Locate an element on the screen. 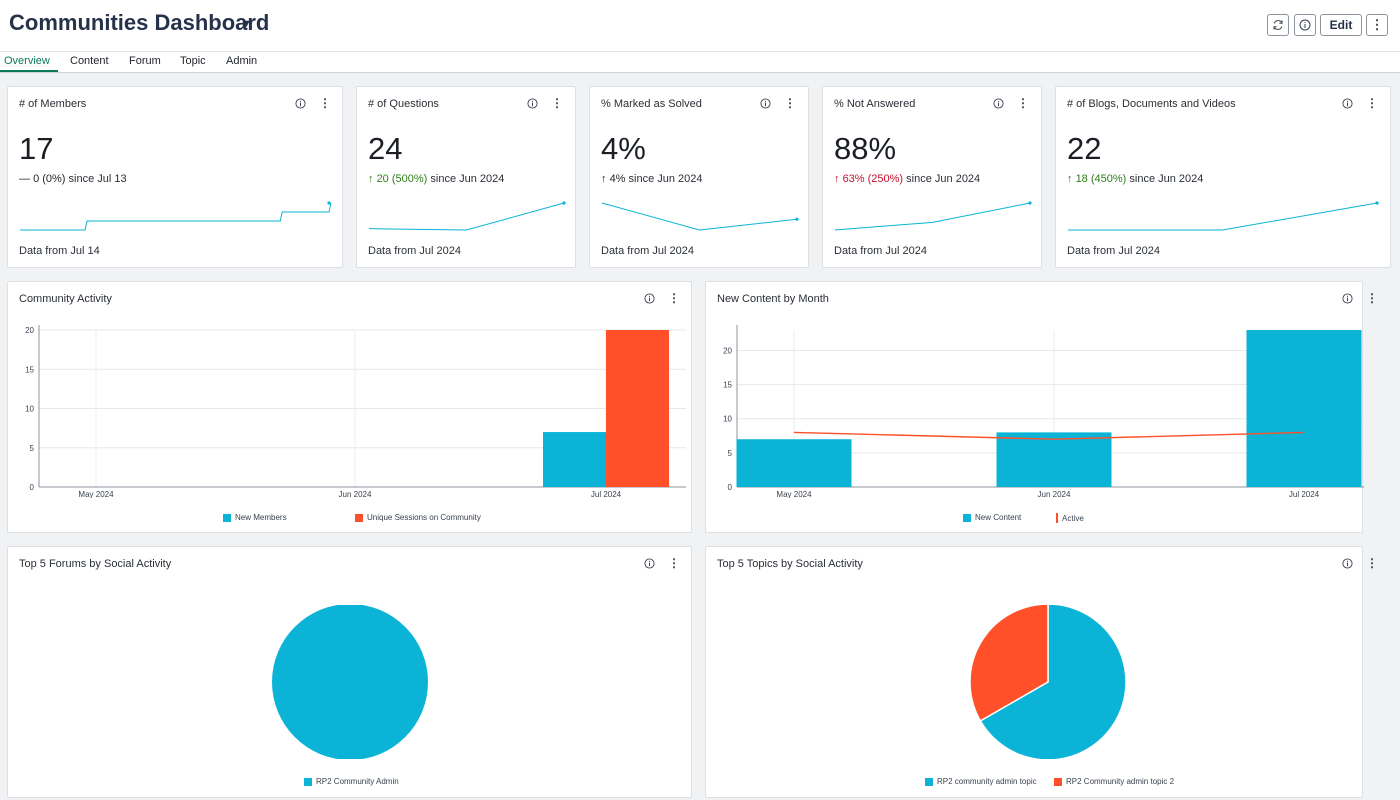  legend-label: Unique Sessions on Community is located at coordinates (424, 517).